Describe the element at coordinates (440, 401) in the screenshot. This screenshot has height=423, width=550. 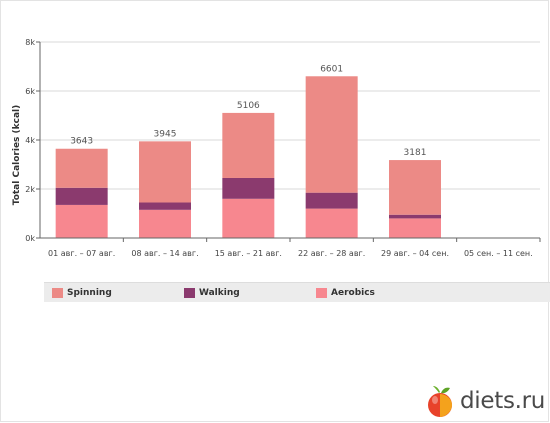
I see `apple-icon` at that location.